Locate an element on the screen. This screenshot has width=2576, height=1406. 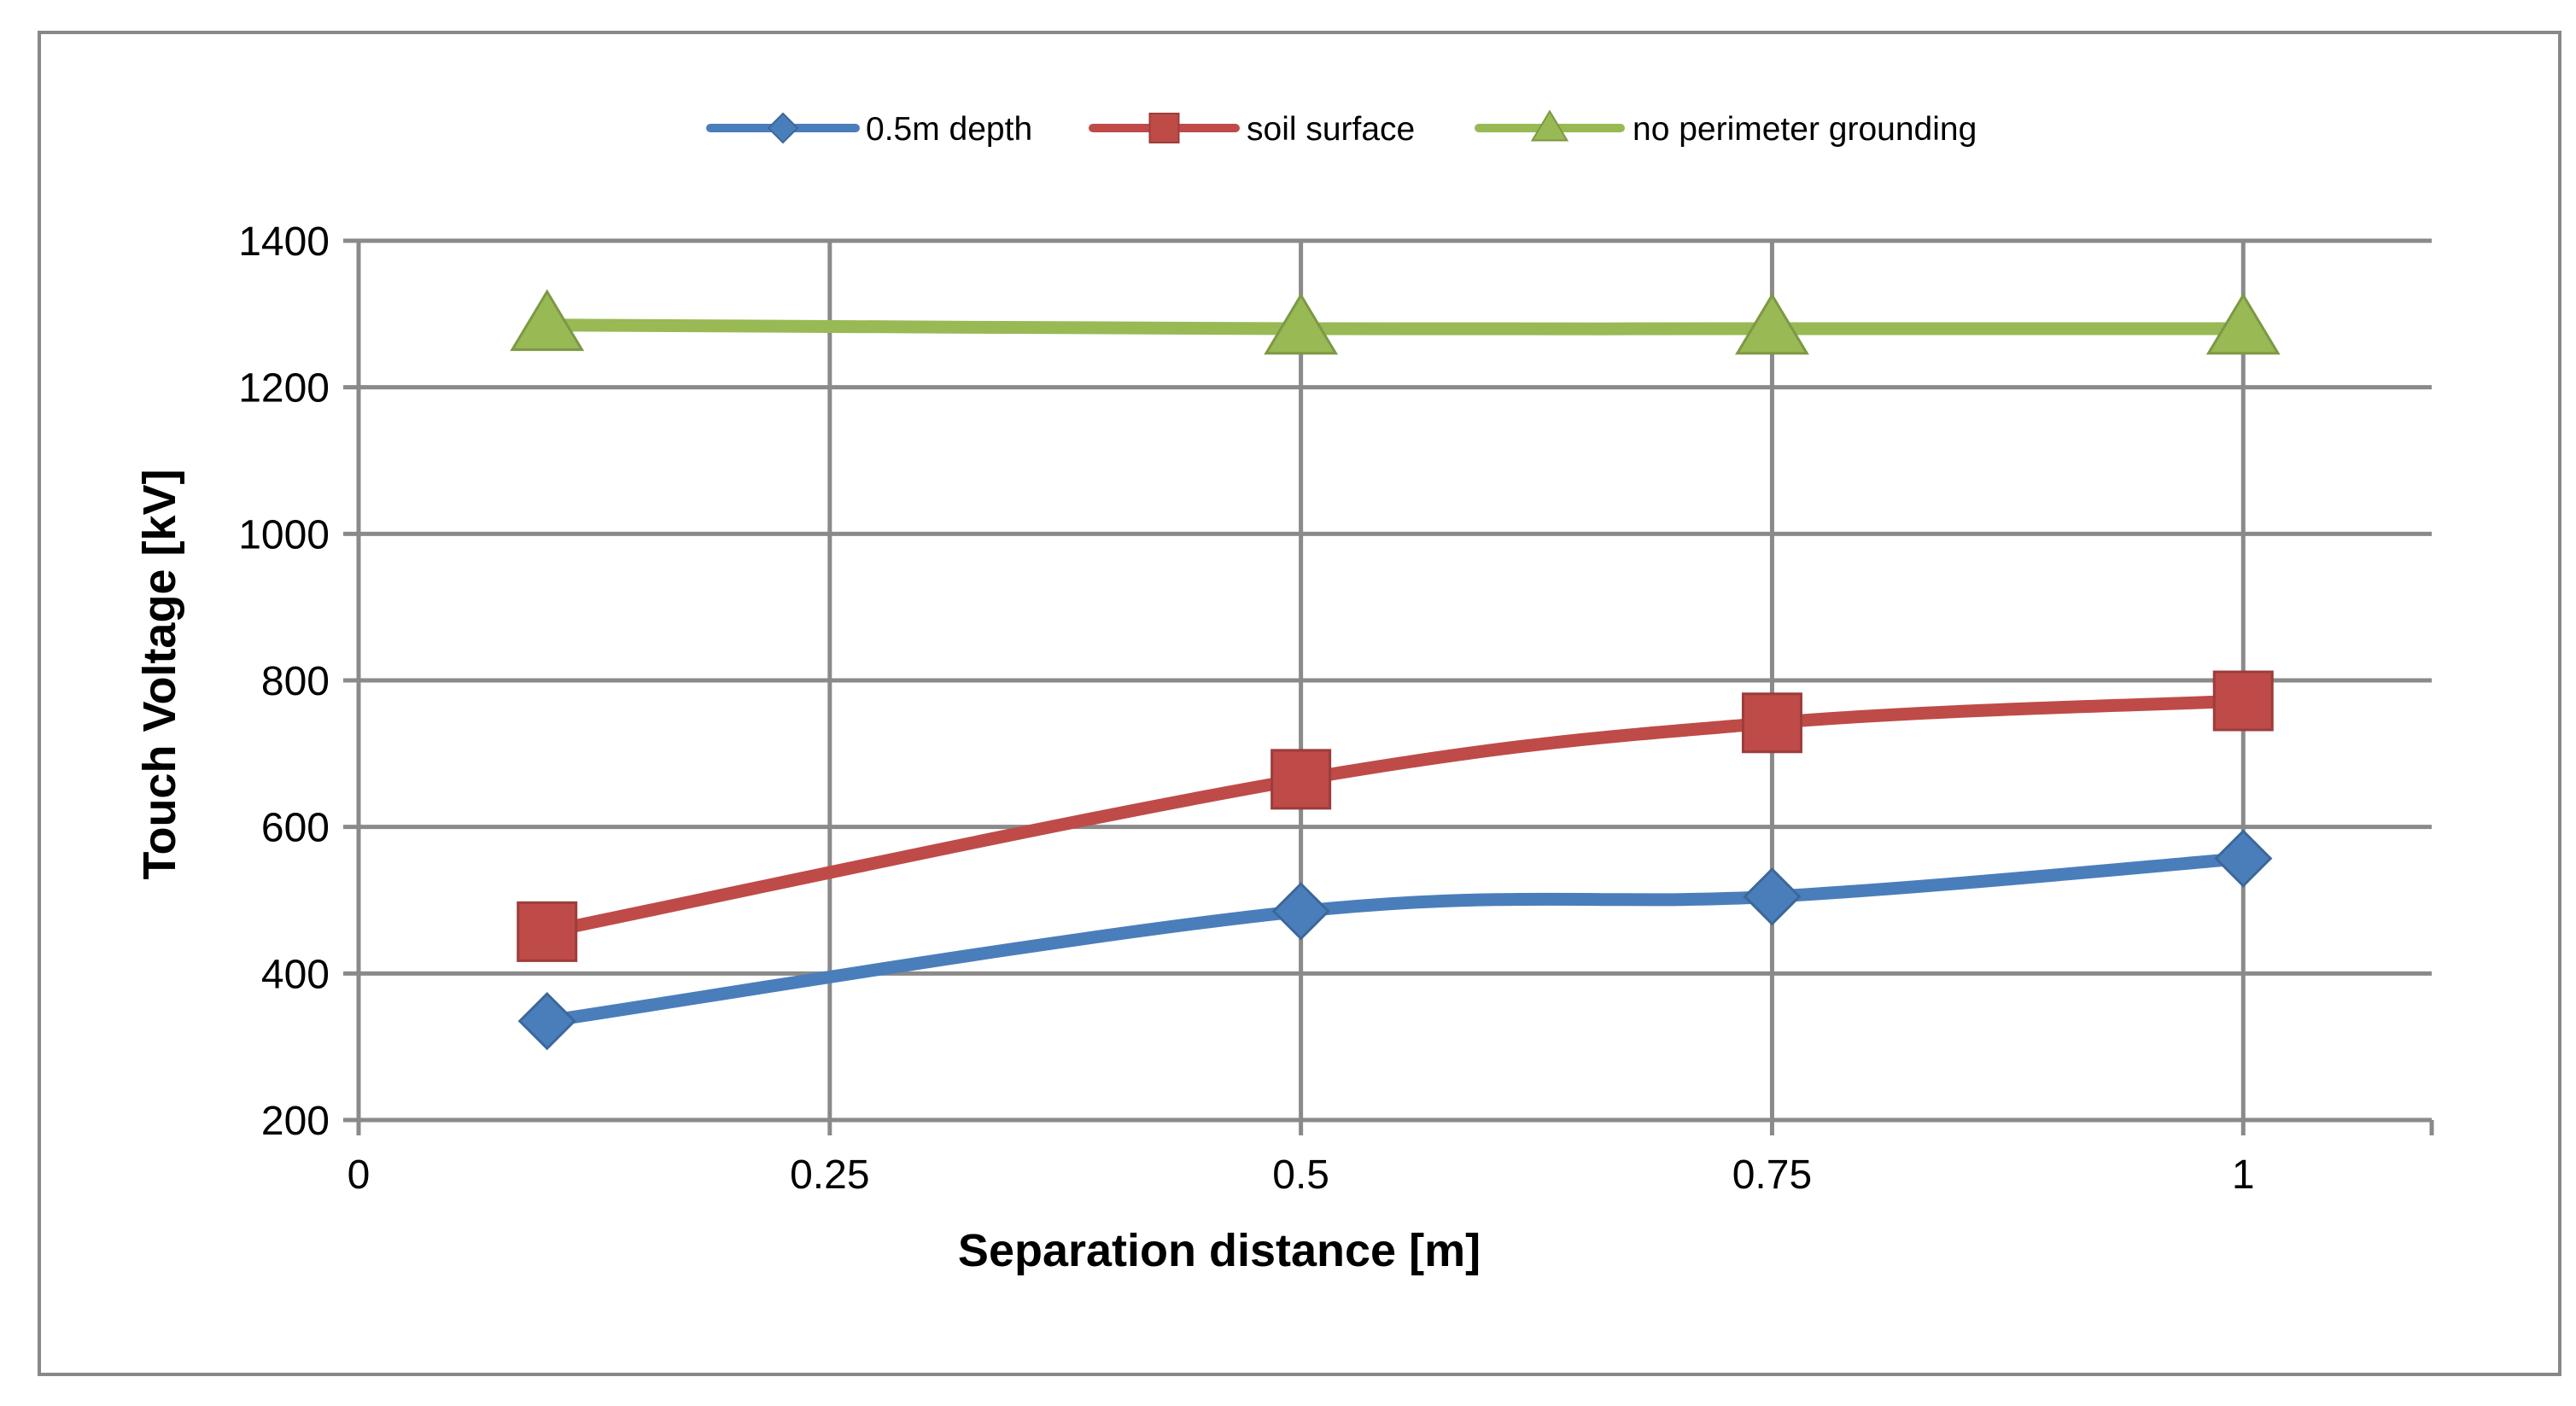
legend-item-1: soil surface is located at coordinates (1252, 129).